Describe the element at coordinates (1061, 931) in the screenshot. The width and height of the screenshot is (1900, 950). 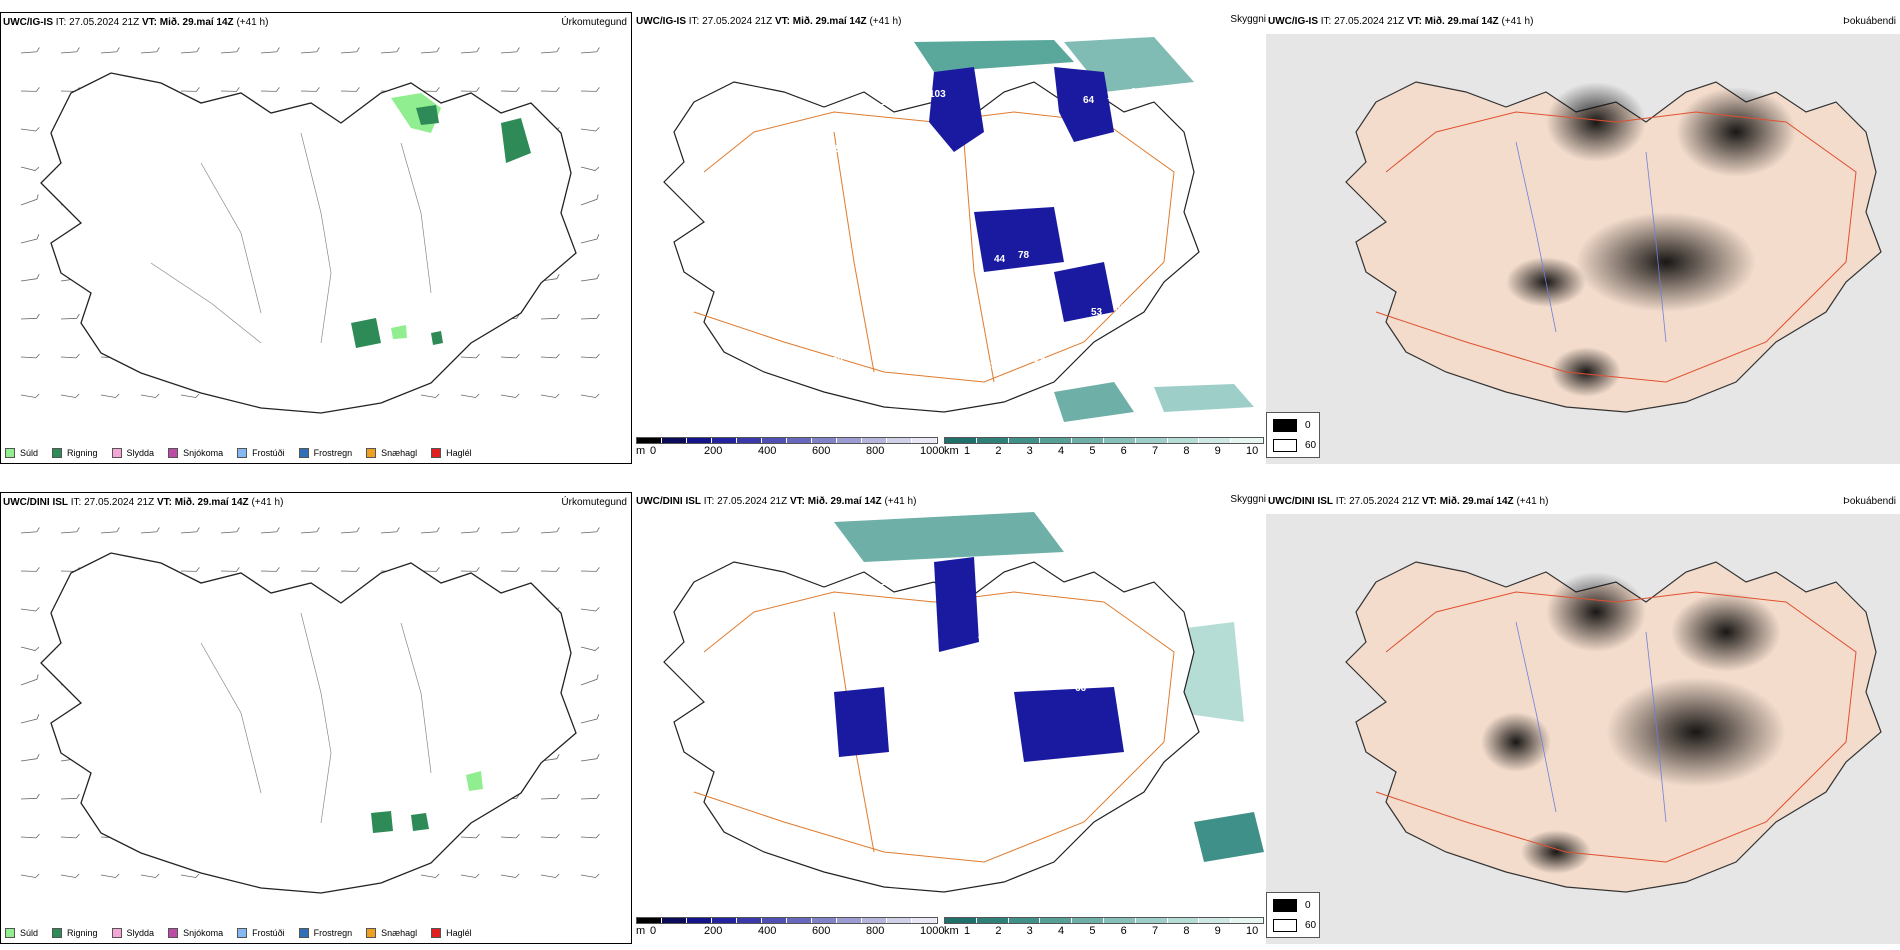
I see `colorbar-tick-label: 4` at that location.